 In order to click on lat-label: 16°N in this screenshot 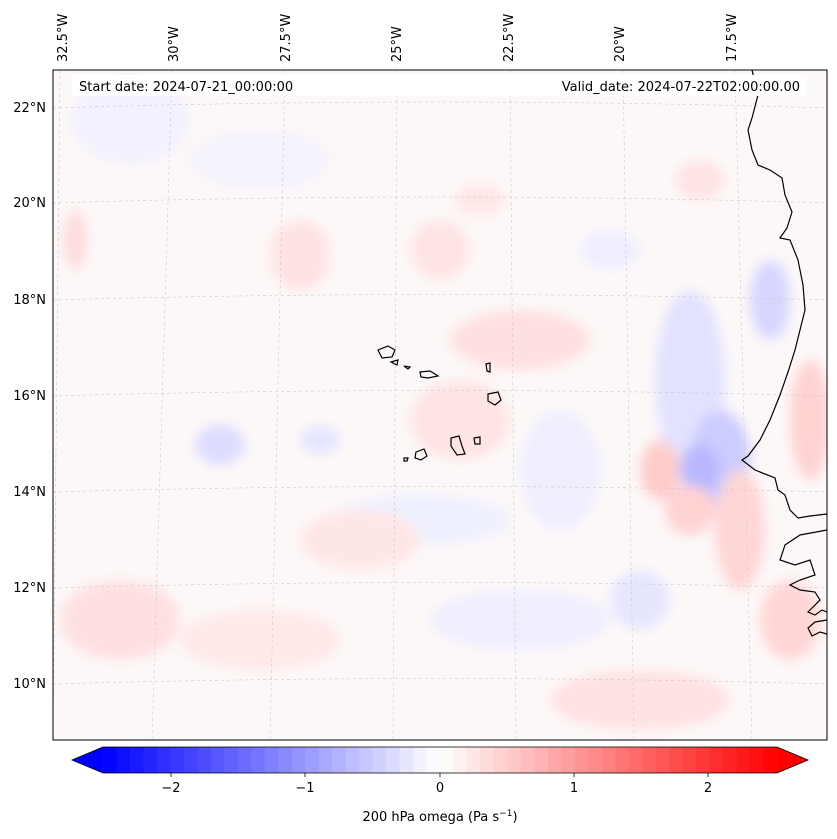, I will do `click(29, 396)`.